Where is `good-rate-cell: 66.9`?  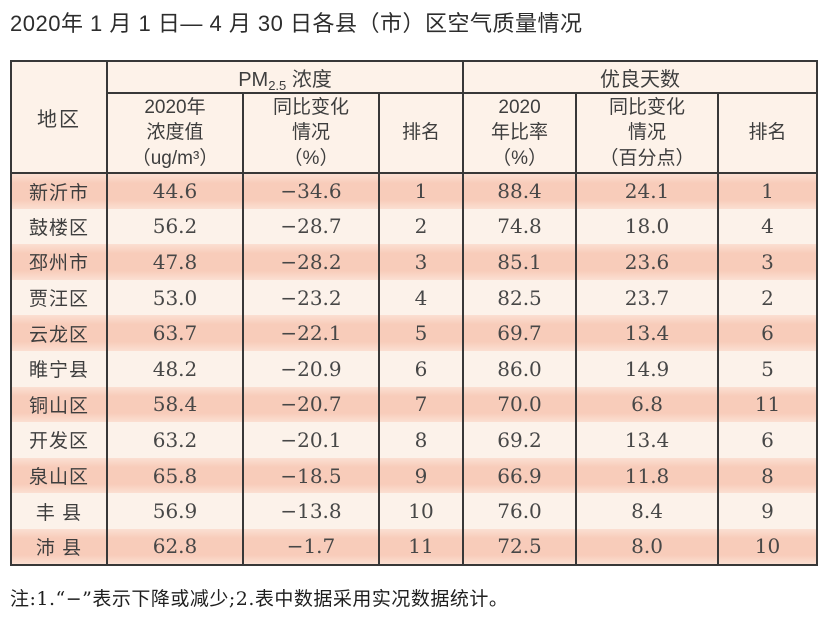 good-rate-cell: 66.9 is located at coordinates (520, 475).